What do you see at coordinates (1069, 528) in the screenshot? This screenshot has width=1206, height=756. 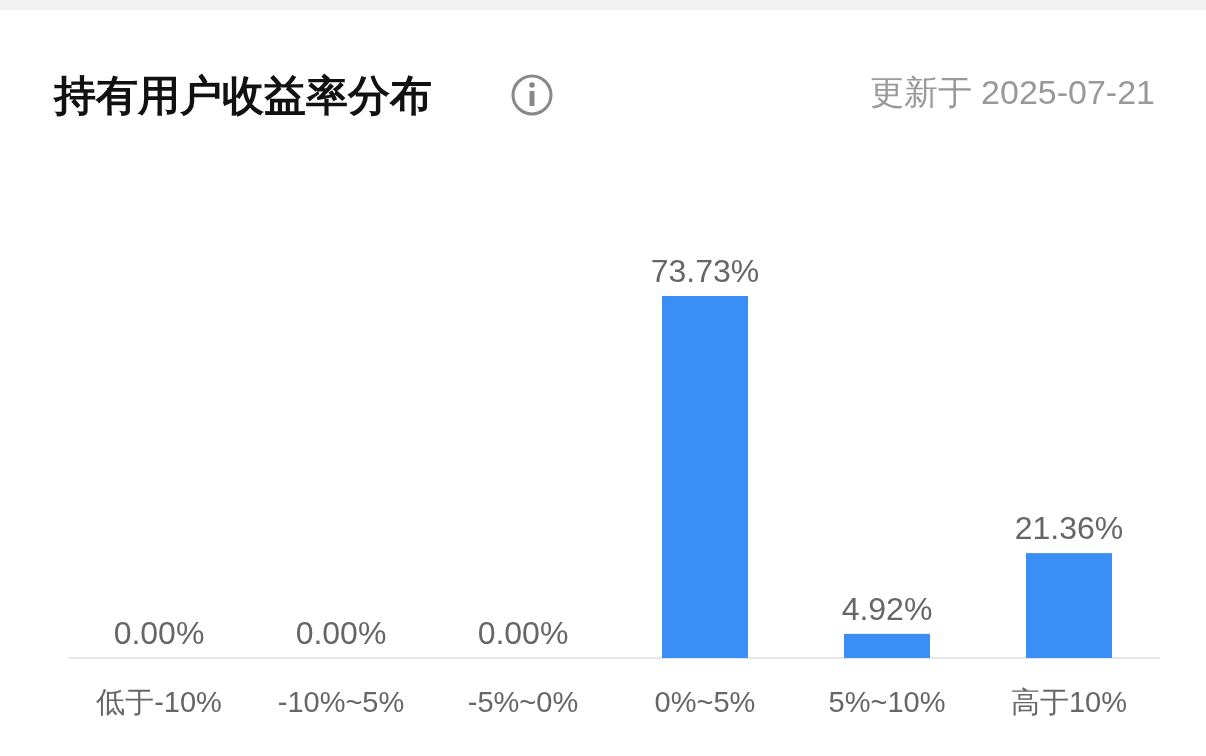 I see `data-label: 21.36%` at bounding box center [1069, 528].